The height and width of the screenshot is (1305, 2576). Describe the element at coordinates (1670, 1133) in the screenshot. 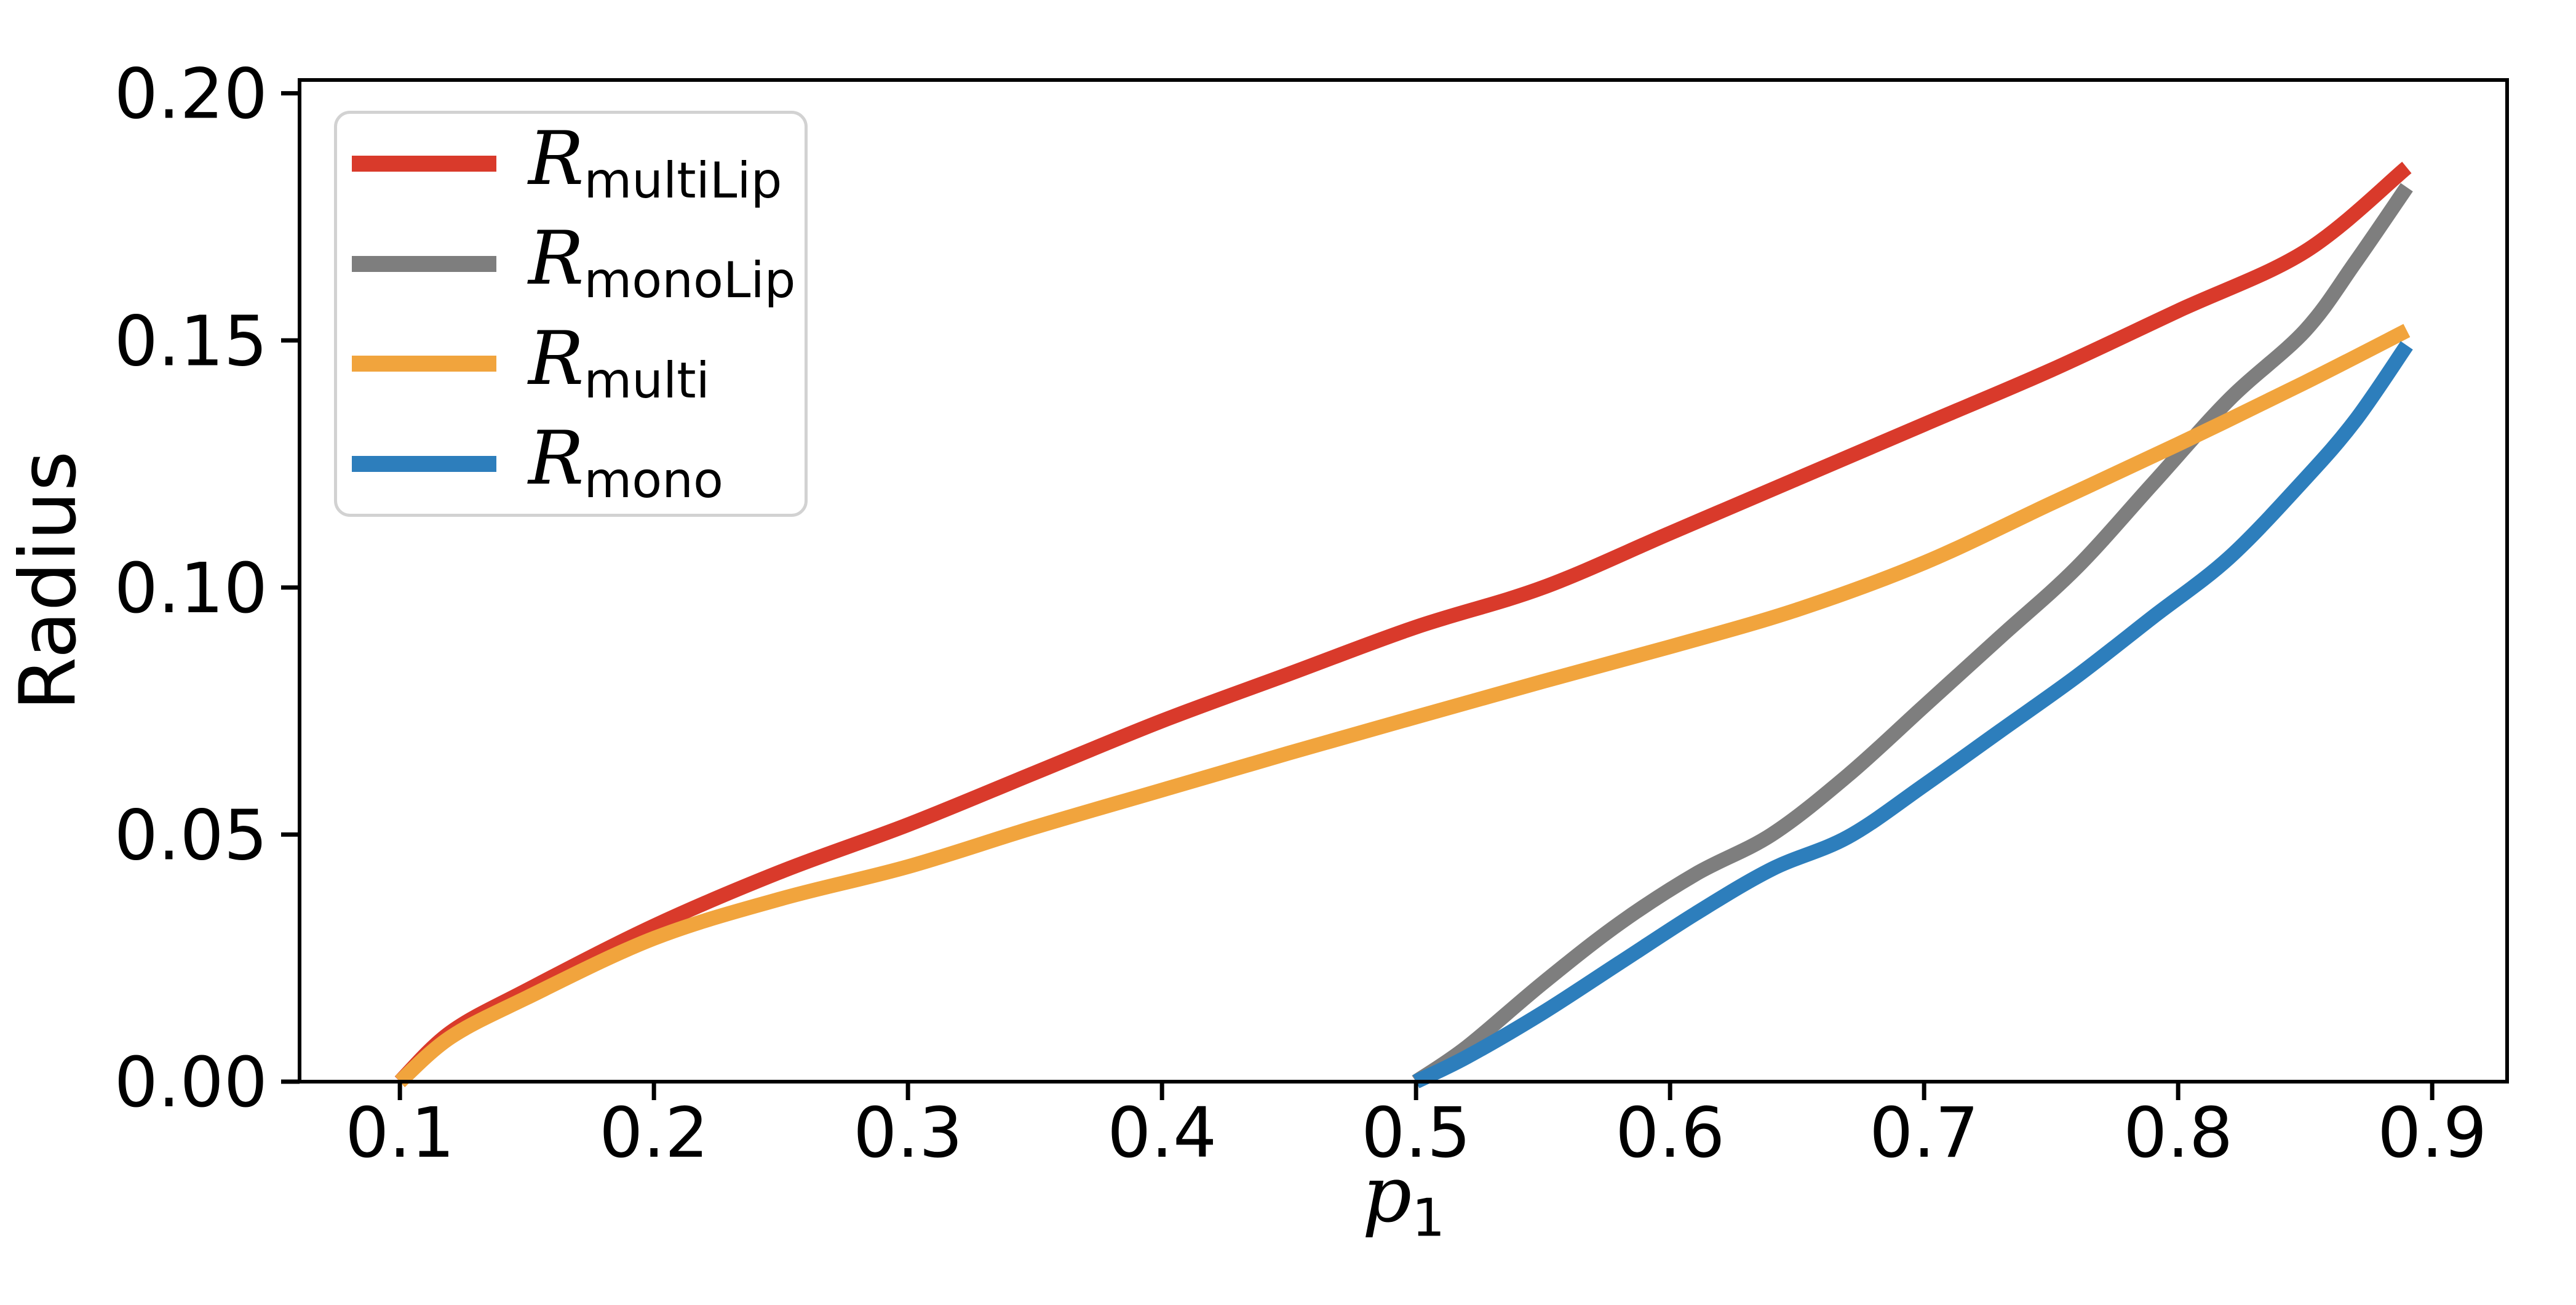

I see `x-tick-label: 0.6` at that location.